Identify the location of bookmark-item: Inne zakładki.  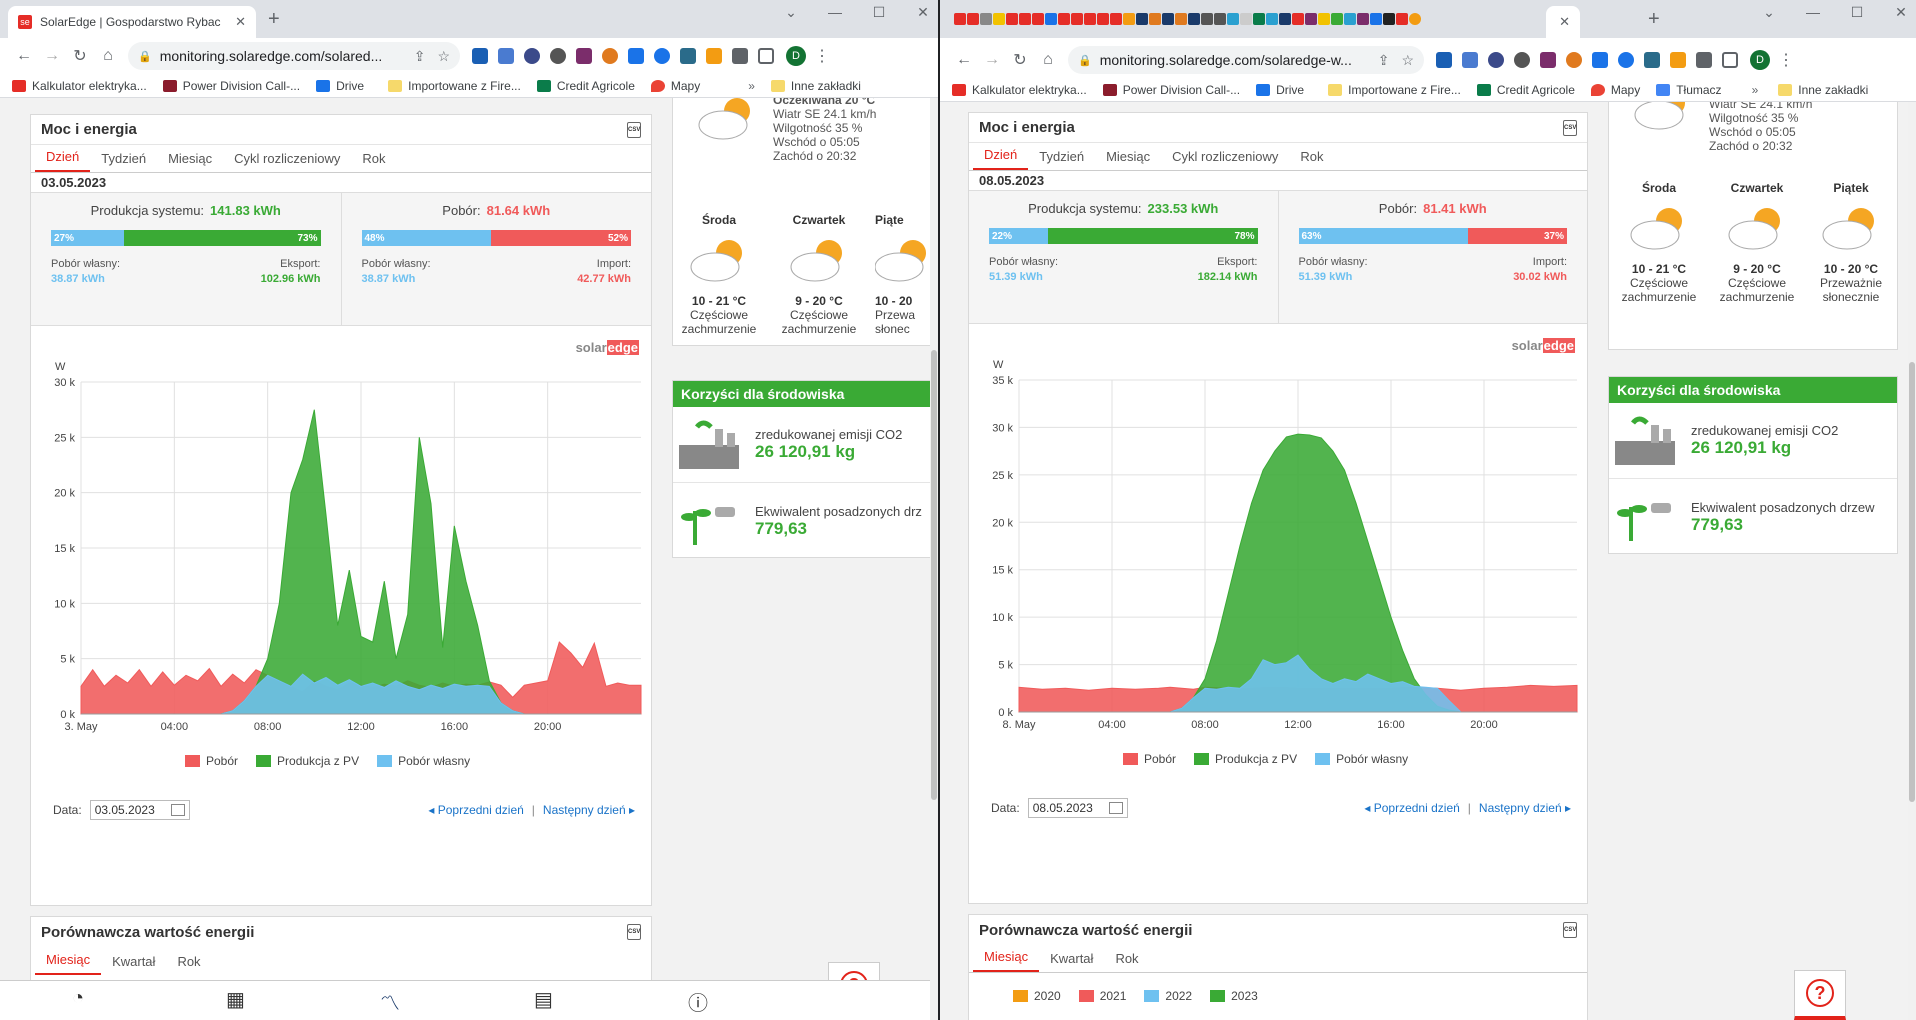
(1823, 90).